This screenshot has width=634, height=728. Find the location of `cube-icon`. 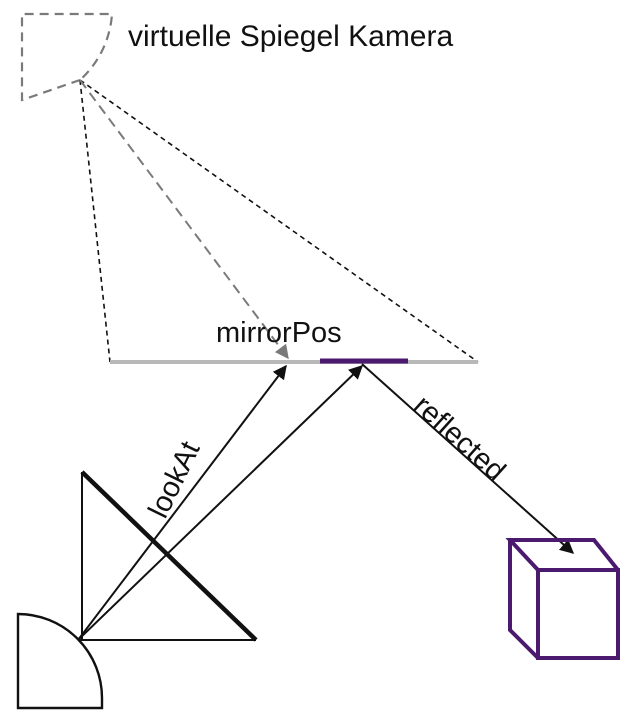

cube-icon is located at coordinates (562, 599).